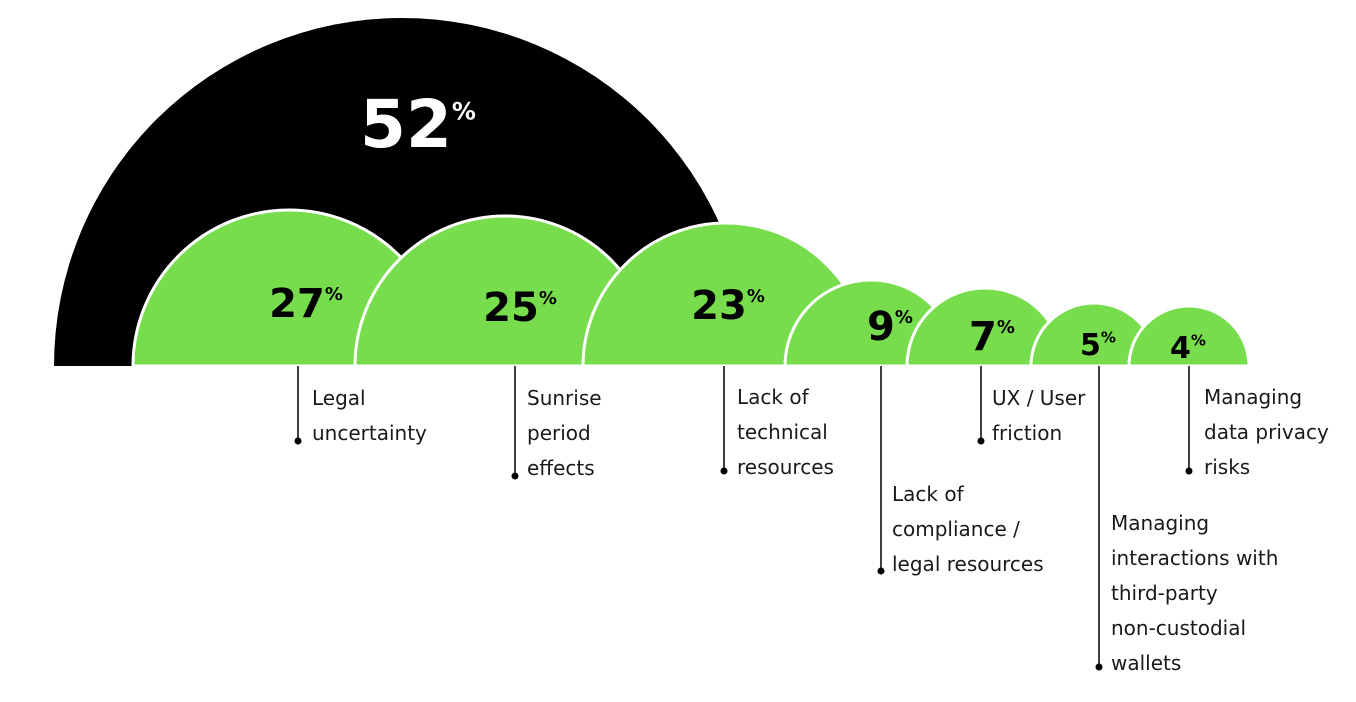 The image size is (1356, 702). Describe the element at coordinates (719, 306) in the screenshot. I see `value-number: 23` at that location.